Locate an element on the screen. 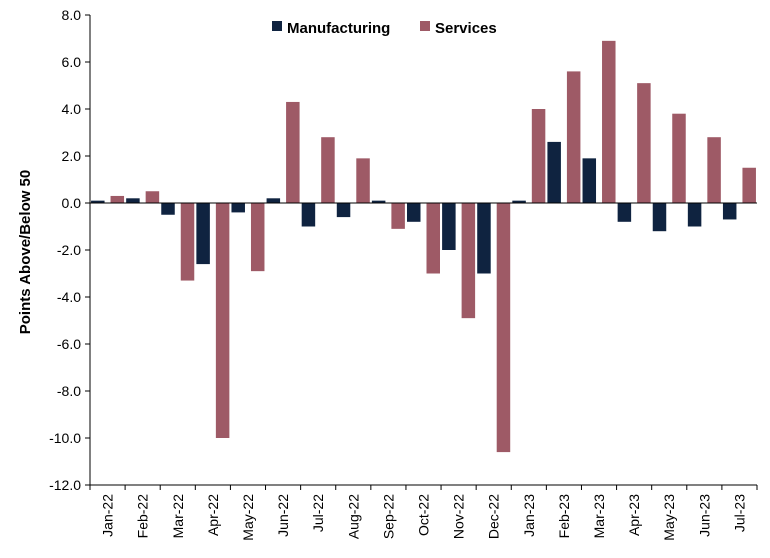  legend-swatch-services is located at coordinates (425, 26).